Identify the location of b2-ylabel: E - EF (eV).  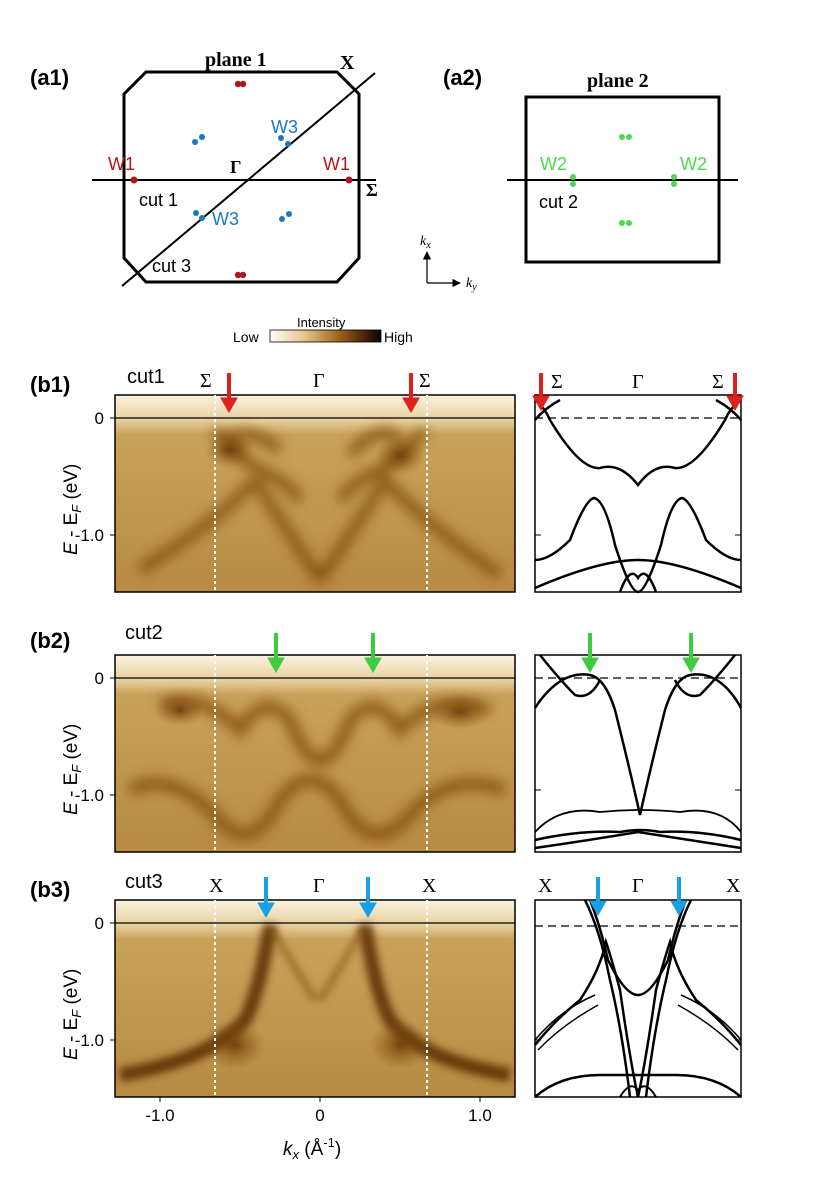
(72, 769).